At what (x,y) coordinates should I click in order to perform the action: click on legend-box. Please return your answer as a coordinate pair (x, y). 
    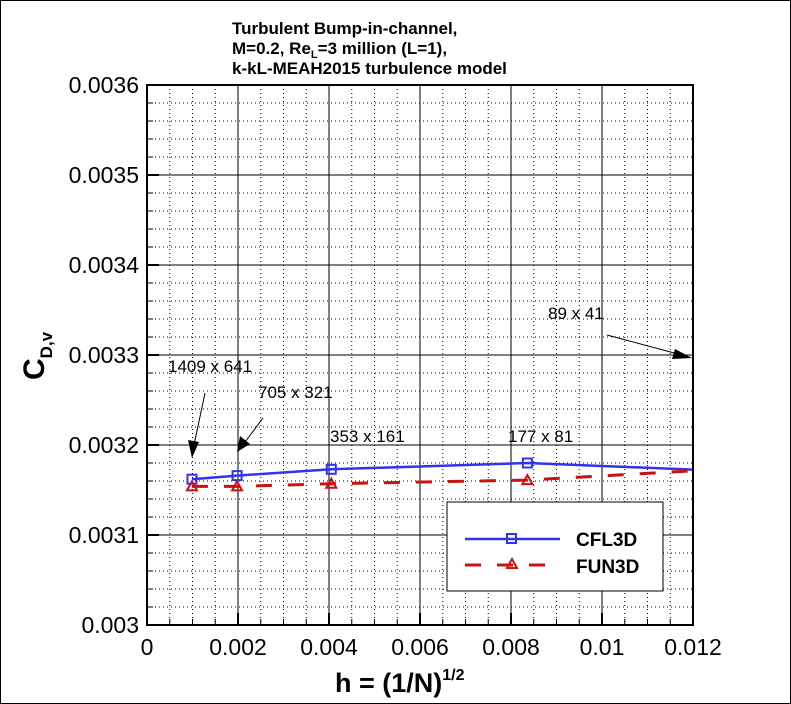
    Looking at the image, I should click on (555, 546).